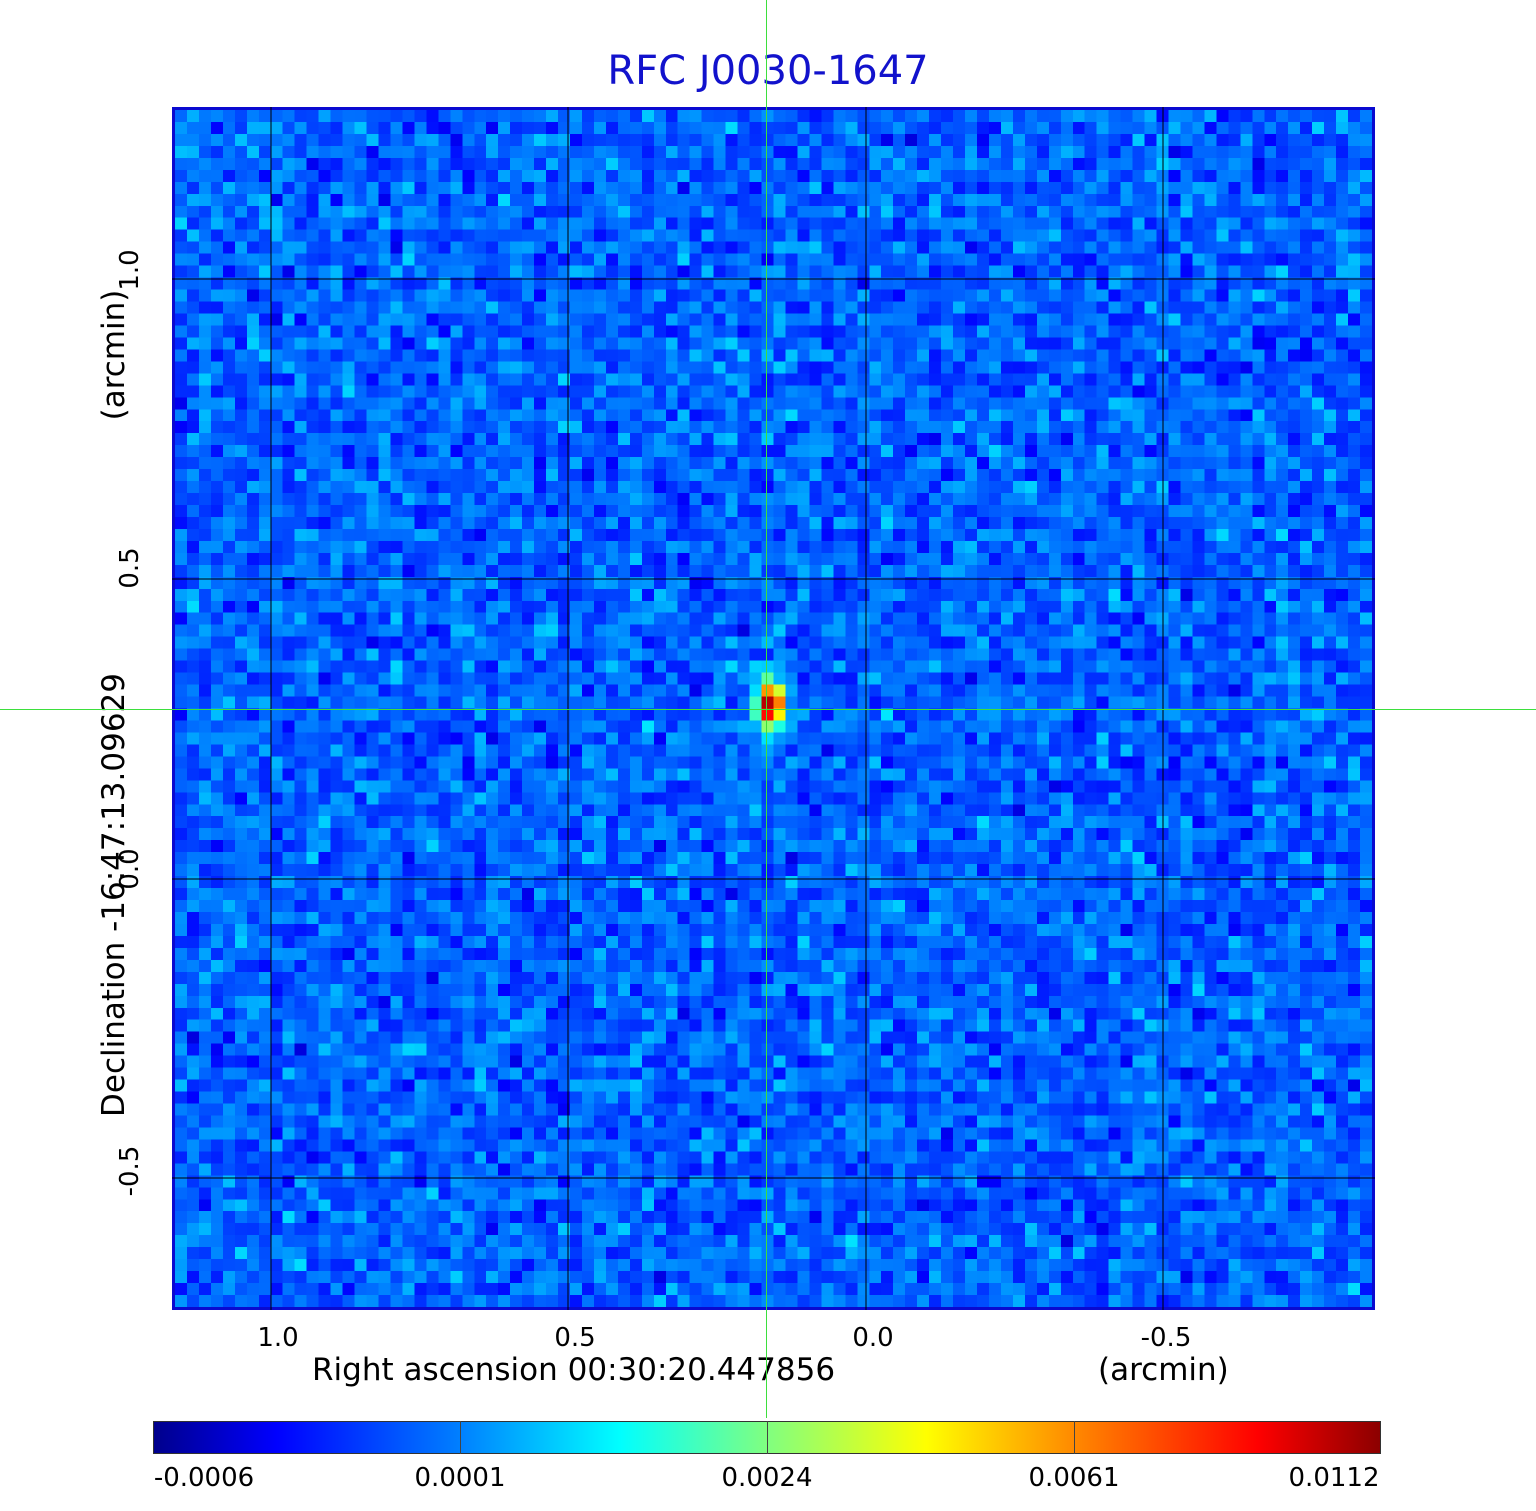  What do you see at coordinates (130, 1171) in the screenshot?
I see `y-tick-label: -0.5` at bounding box center [130, 1171].